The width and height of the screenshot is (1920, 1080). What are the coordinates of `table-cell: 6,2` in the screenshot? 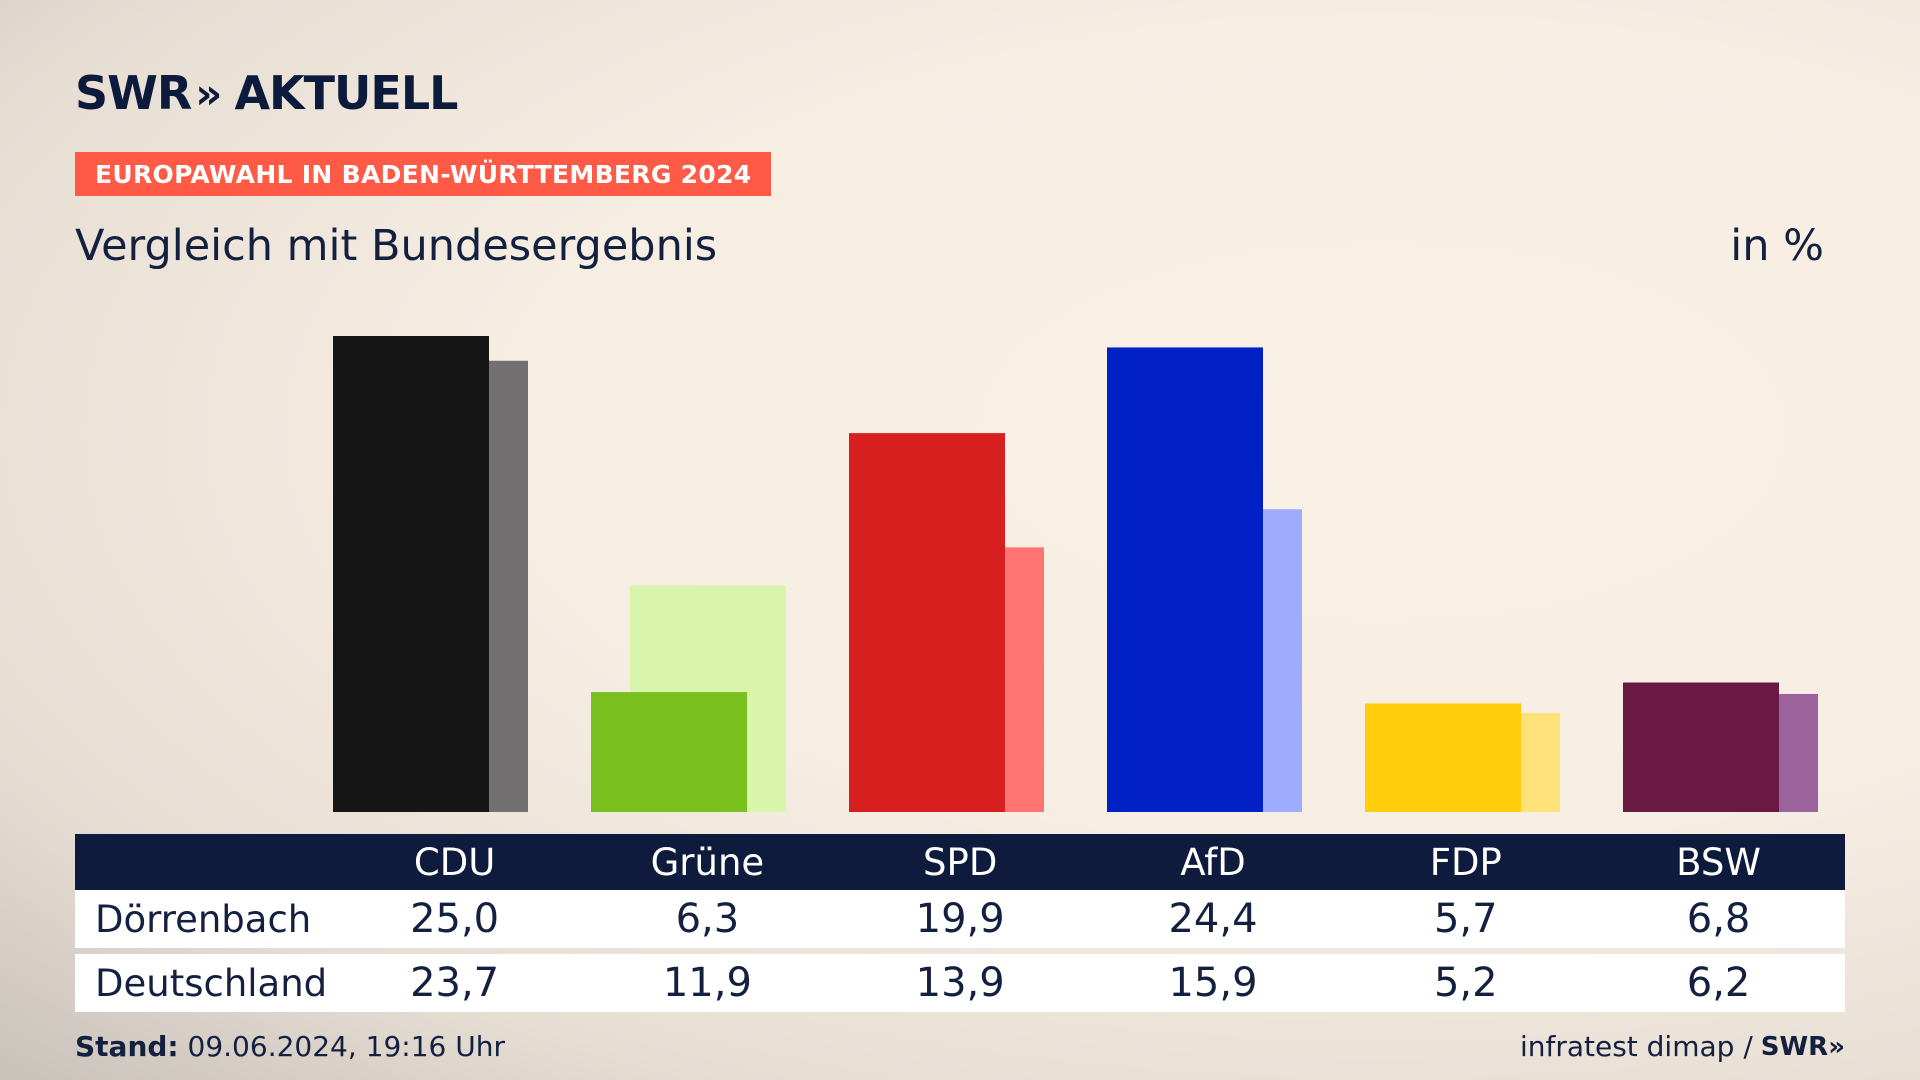 It's located at (1718, 983).